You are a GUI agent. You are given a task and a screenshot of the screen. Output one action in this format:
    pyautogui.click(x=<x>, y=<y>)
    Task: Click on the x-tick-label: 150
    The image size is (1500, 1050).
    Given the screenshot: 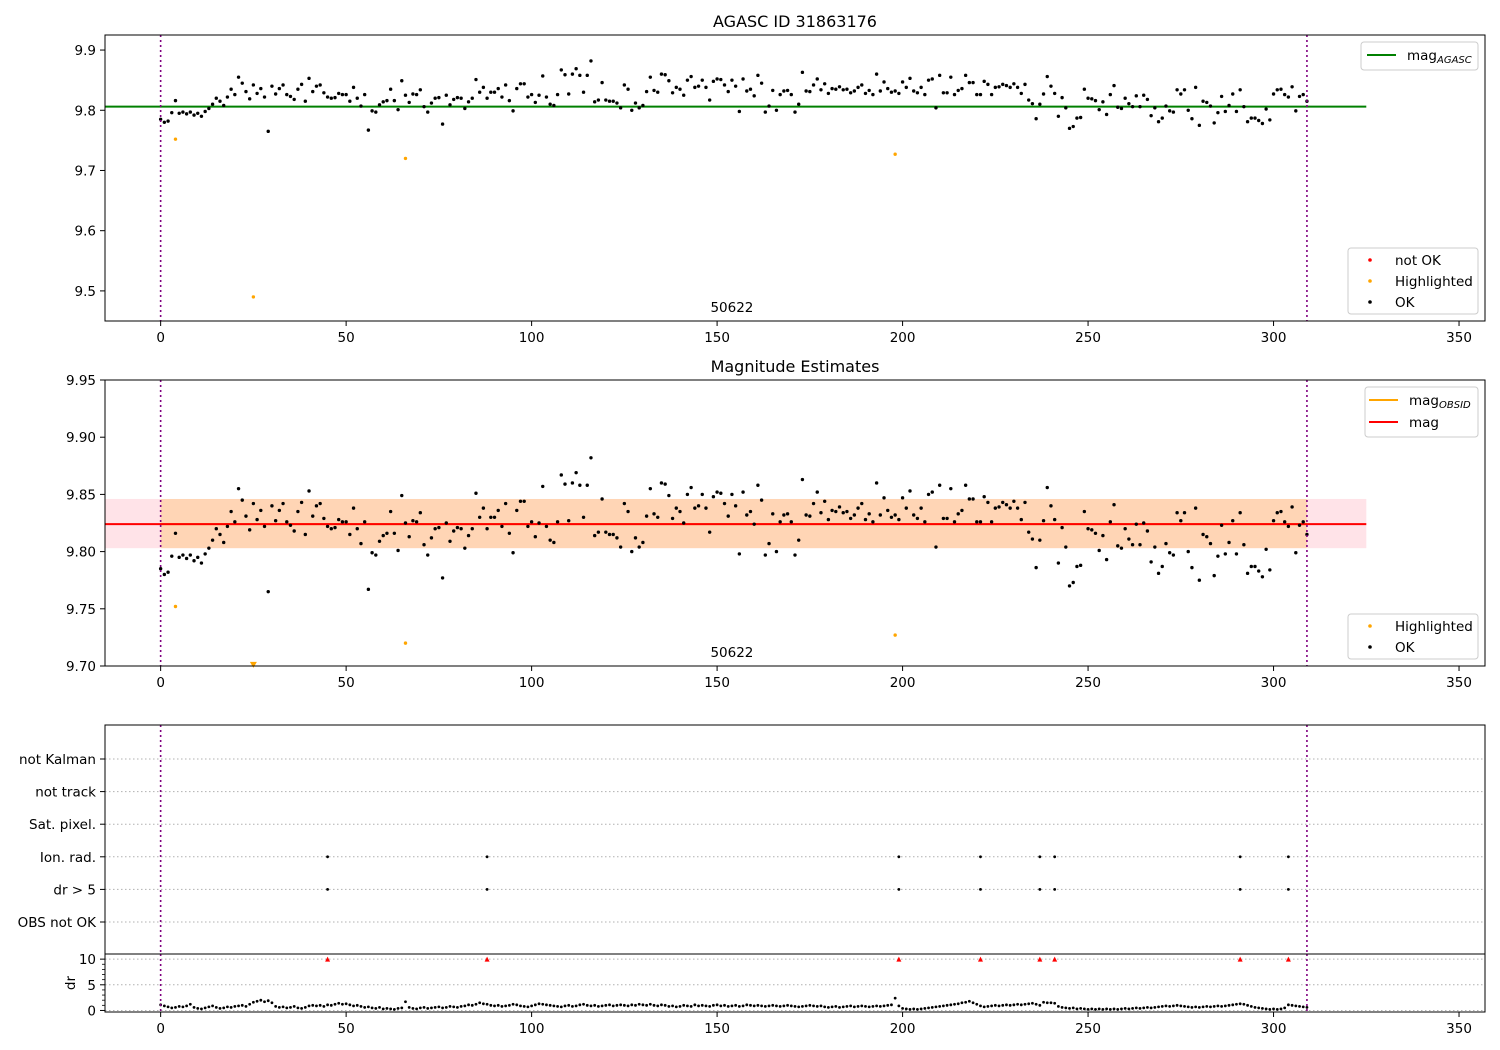 What is the action you would take?
    pyautogui.click(x=717, y=1029)
    